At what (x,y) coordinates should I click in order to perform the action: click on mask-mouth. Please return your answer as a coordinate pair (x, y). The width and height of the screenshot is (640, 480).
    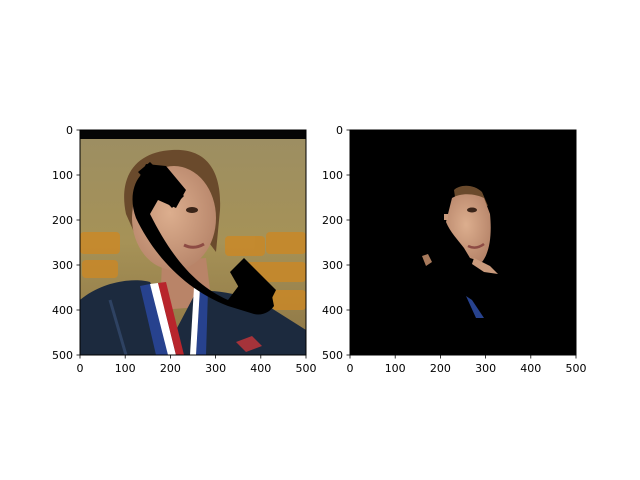
    Looking at the image, I should click on (476, 245).